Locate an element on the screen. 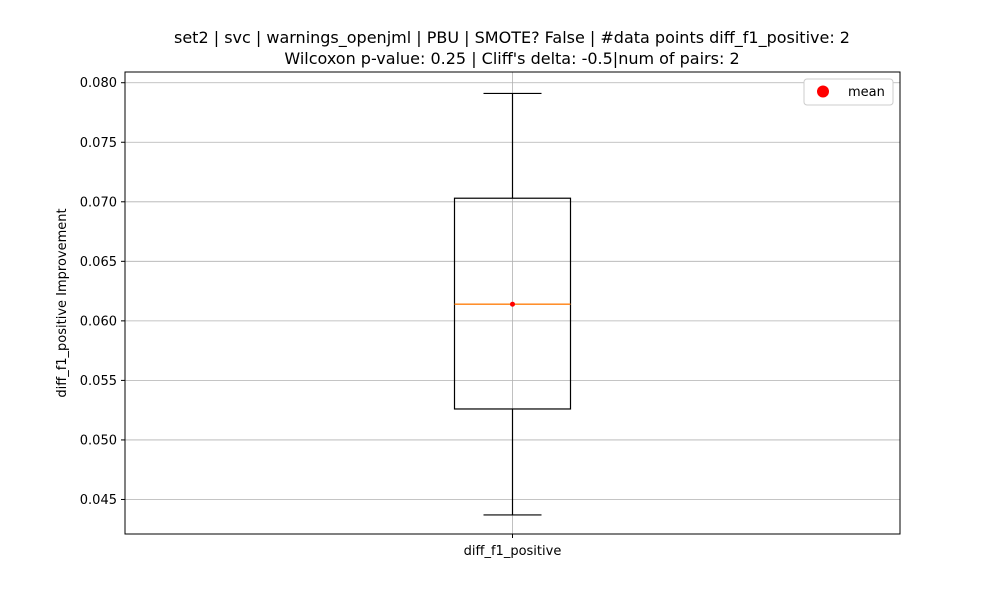 The image size is (1000, 600). y-tick-label: 0.050 is located at coordinates (98, 440).